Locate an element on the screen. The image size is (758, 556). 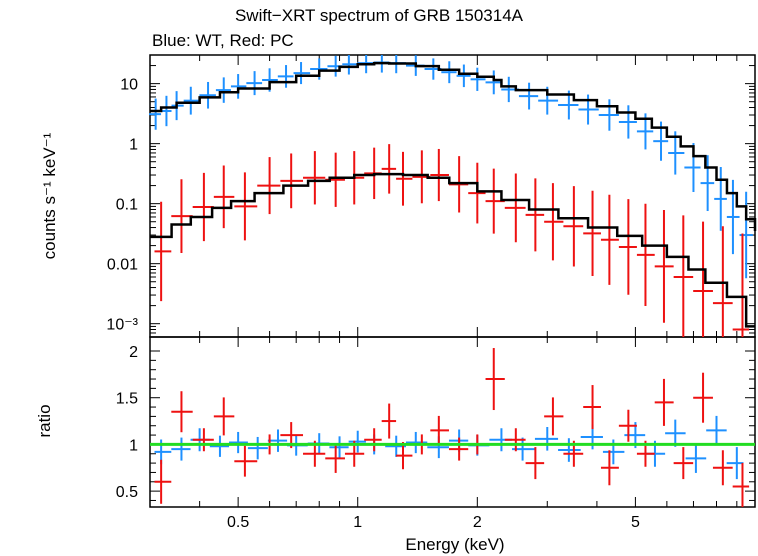
x-axis-label: Energy (keV) is located at coordinates (455, 544).